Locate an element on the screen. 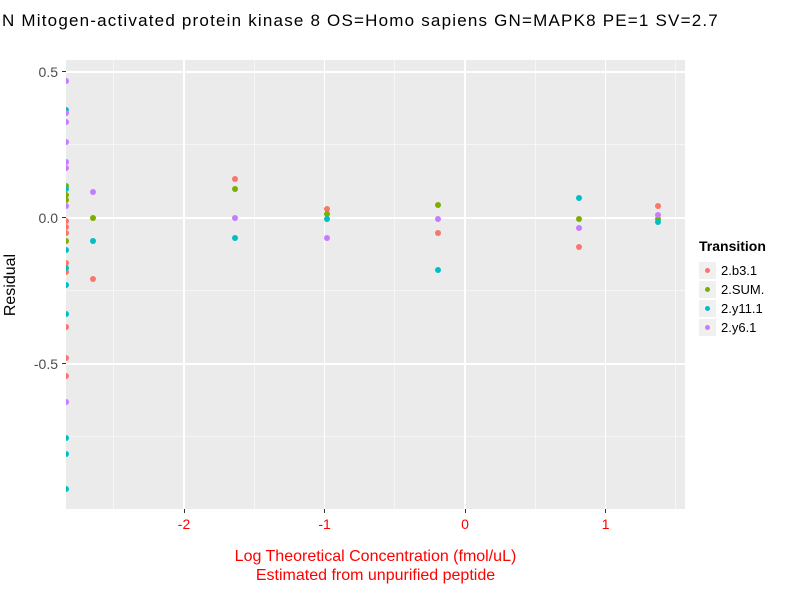 The height and width of the screenshot is (600, 800). x-tick-label: 0 is located at coordinates (465, 524).